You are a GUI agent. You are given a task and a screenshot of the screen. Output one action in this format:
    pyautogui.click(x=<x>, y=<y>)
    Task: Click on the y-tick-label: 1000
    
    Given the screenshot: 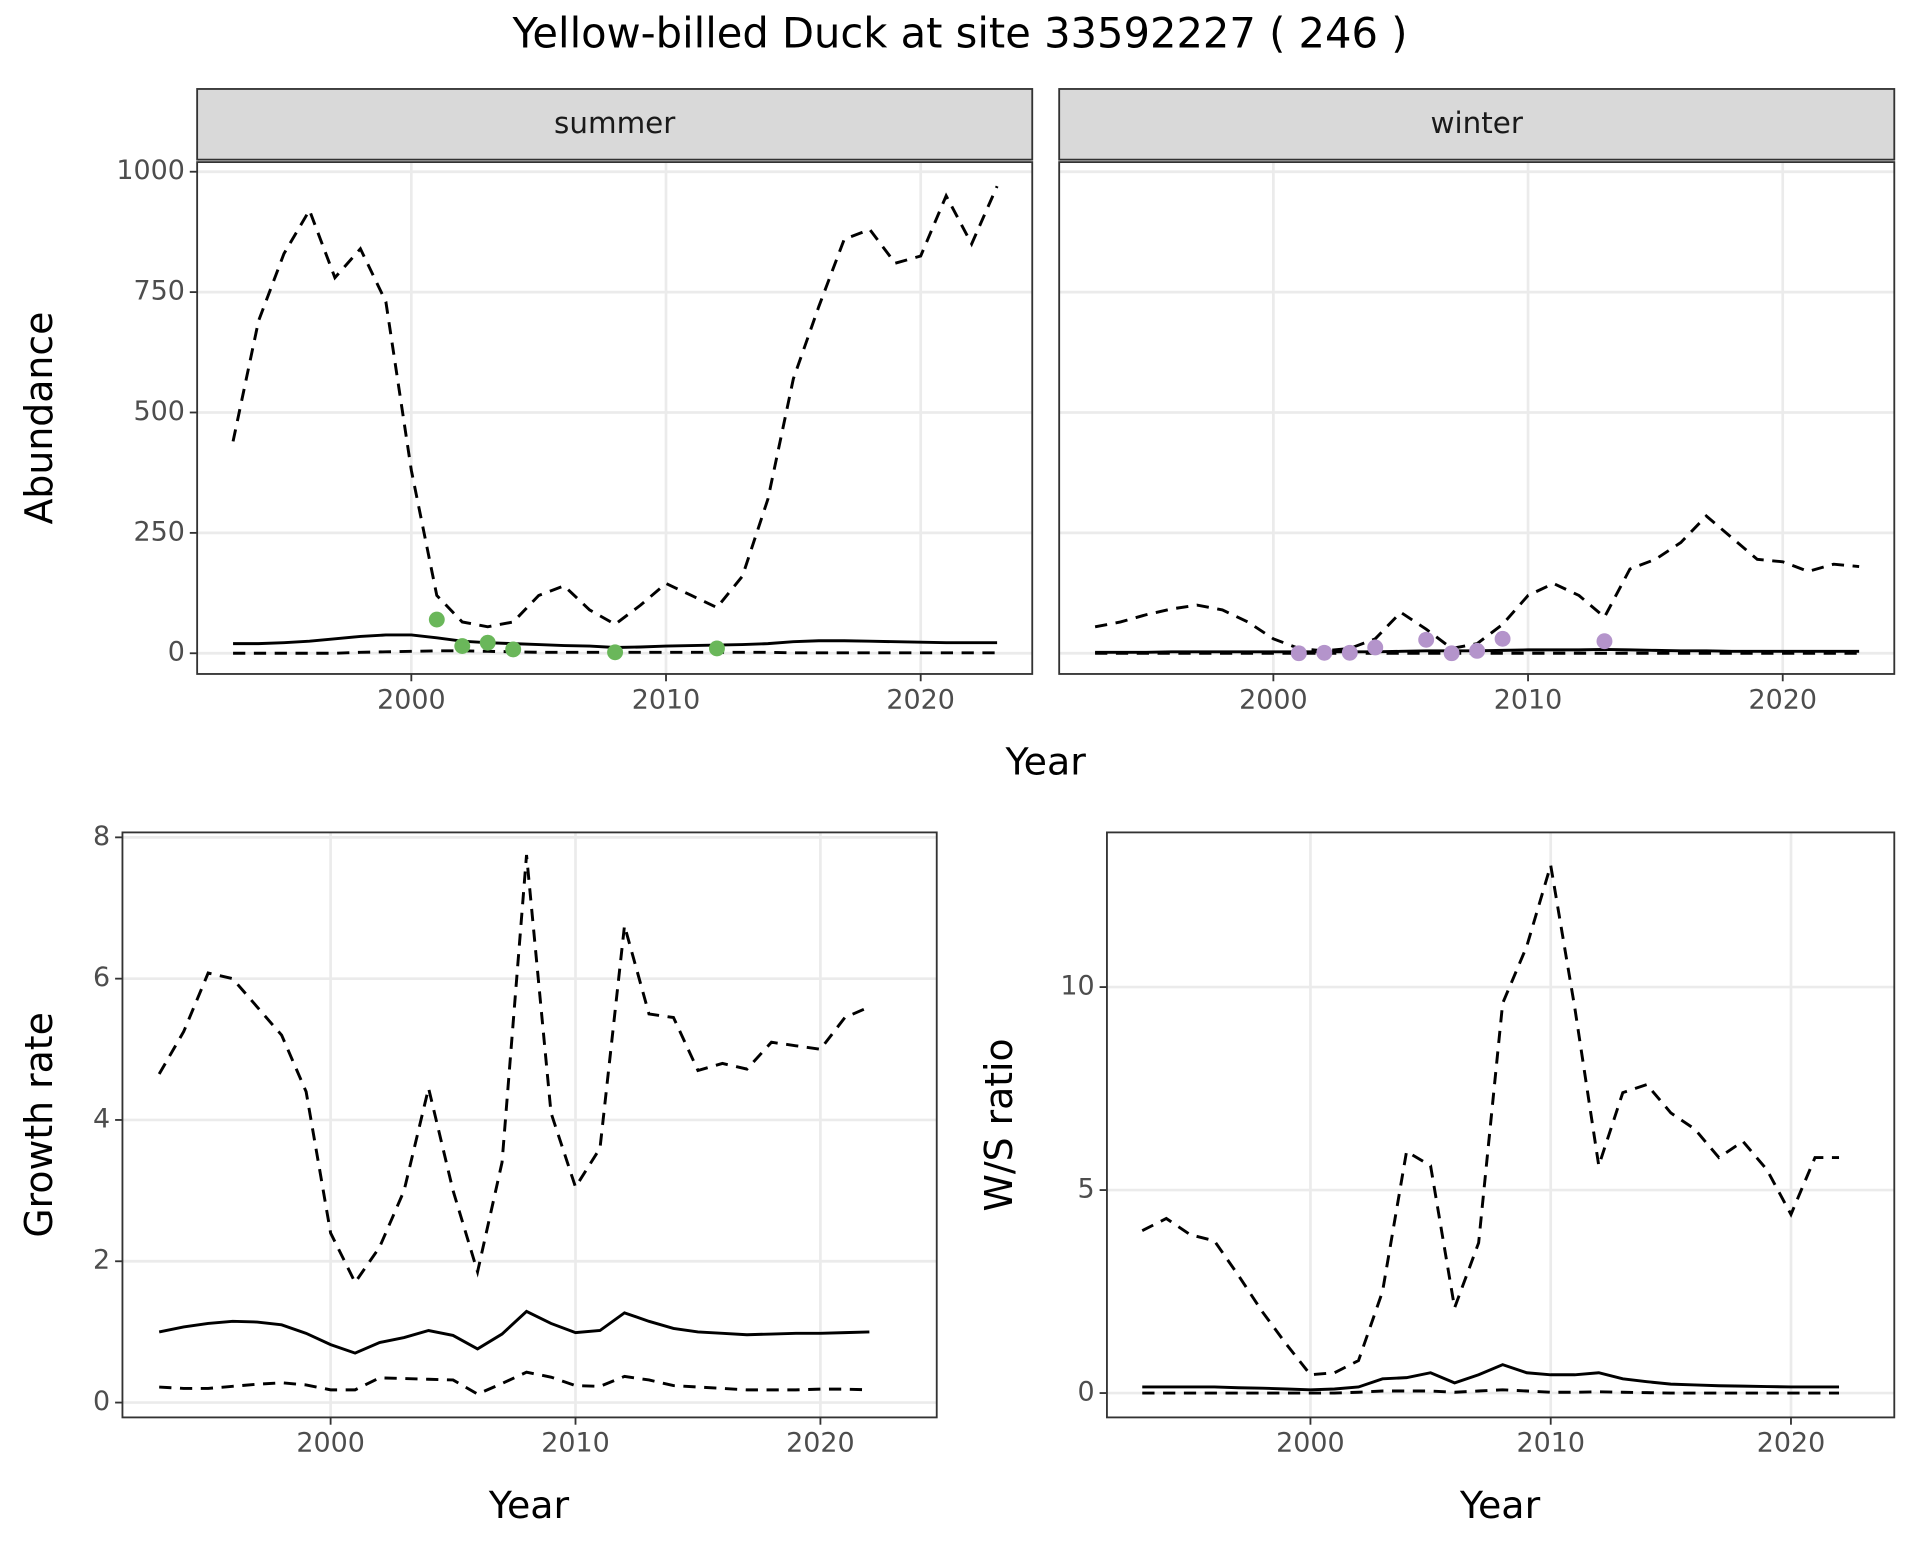 What is the action you would take?
    pyautogui.click(x=150, y=170)
    